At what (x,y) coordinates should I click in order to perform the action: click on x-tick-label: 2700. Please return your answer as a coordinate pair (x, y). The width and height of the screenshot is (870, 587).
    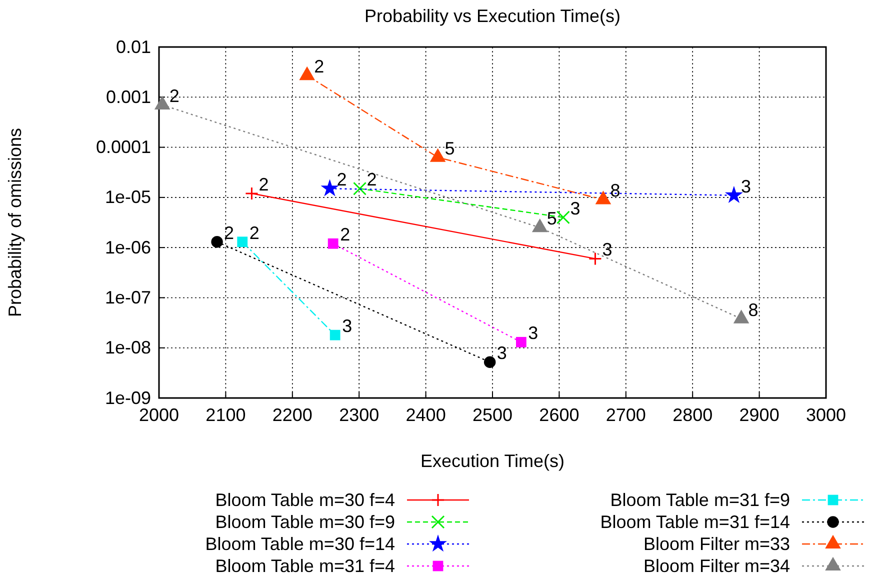
    Looking at the image, I should click on (626, 414).